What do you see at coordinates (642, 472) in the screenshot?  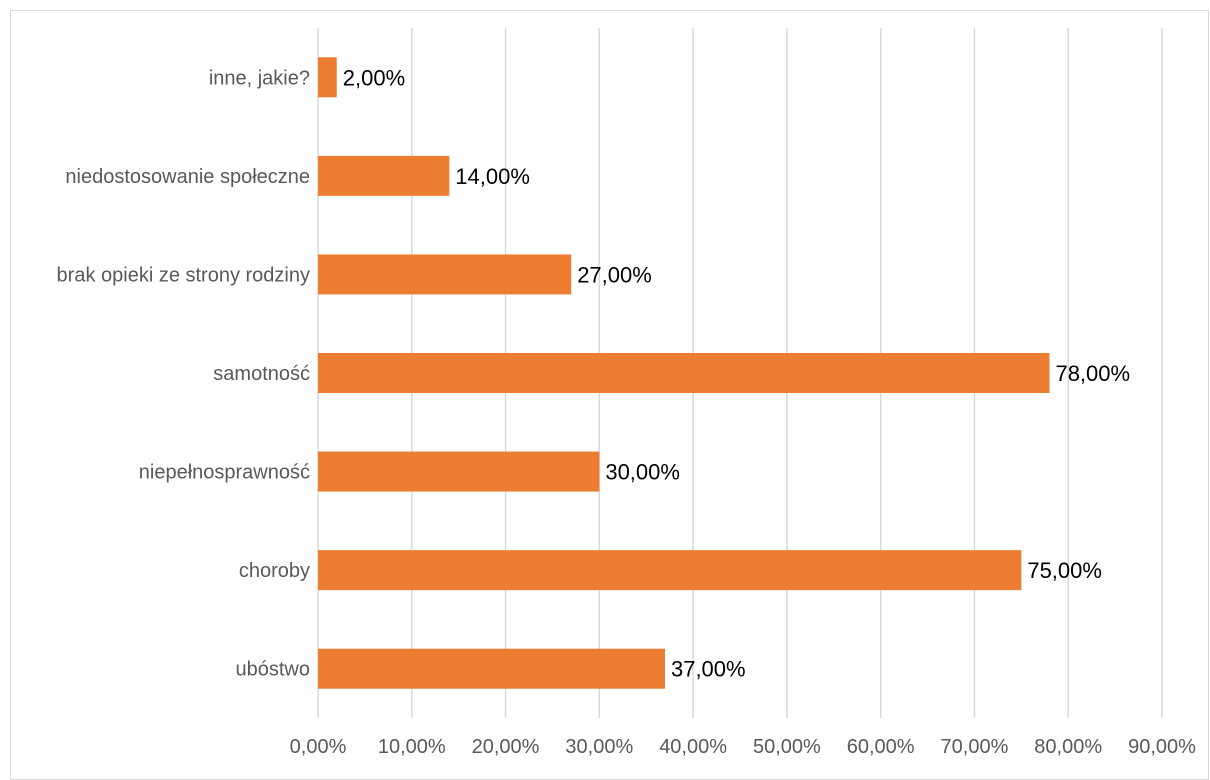 I see `data-label: 30,00%` at bounding box center [642, 472].